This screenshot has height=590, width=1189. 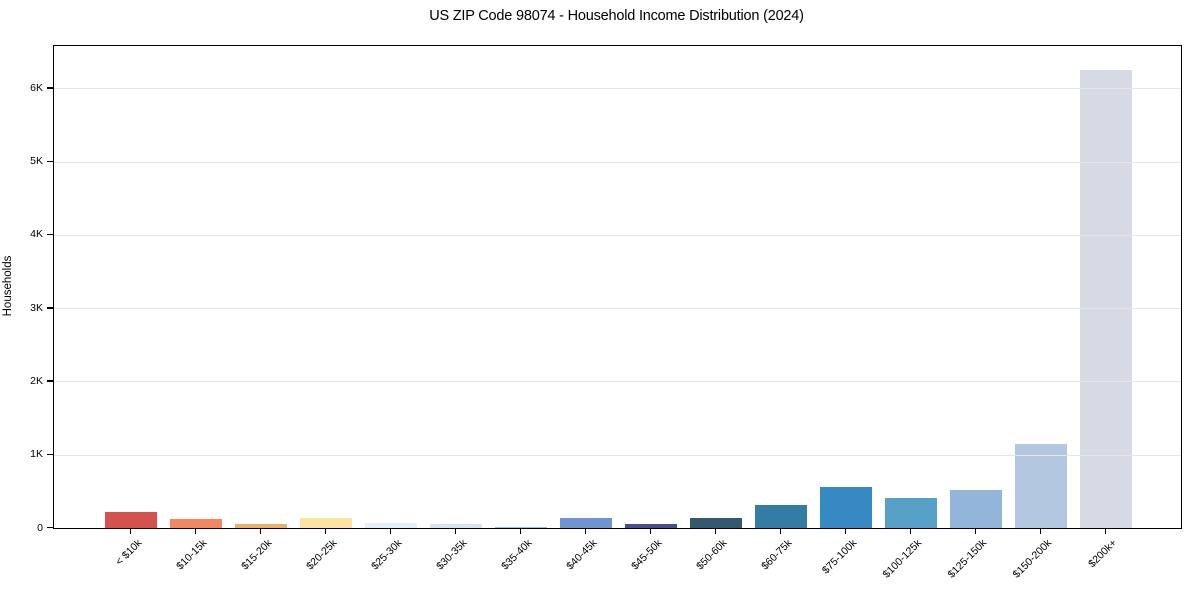 What do you see at coordinates (516, 555) in the screenshot?
I see `x-tick-label: $35-40k` at bounding box center [516, 555].